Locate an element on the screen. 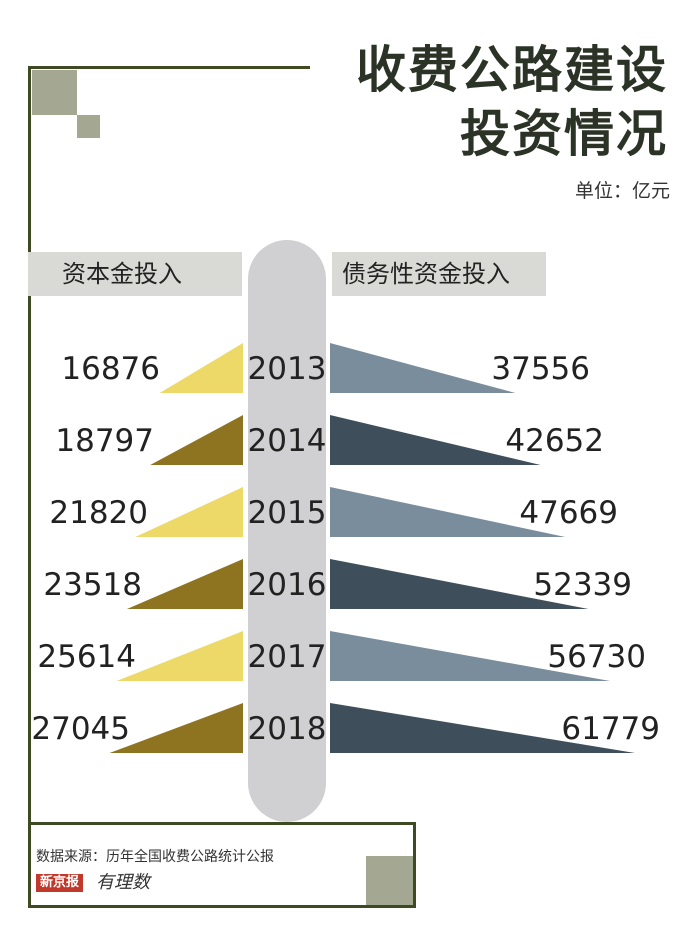 The image size is (700, 950). right-value-2017: 56730 is located at coordinates (596, 657).